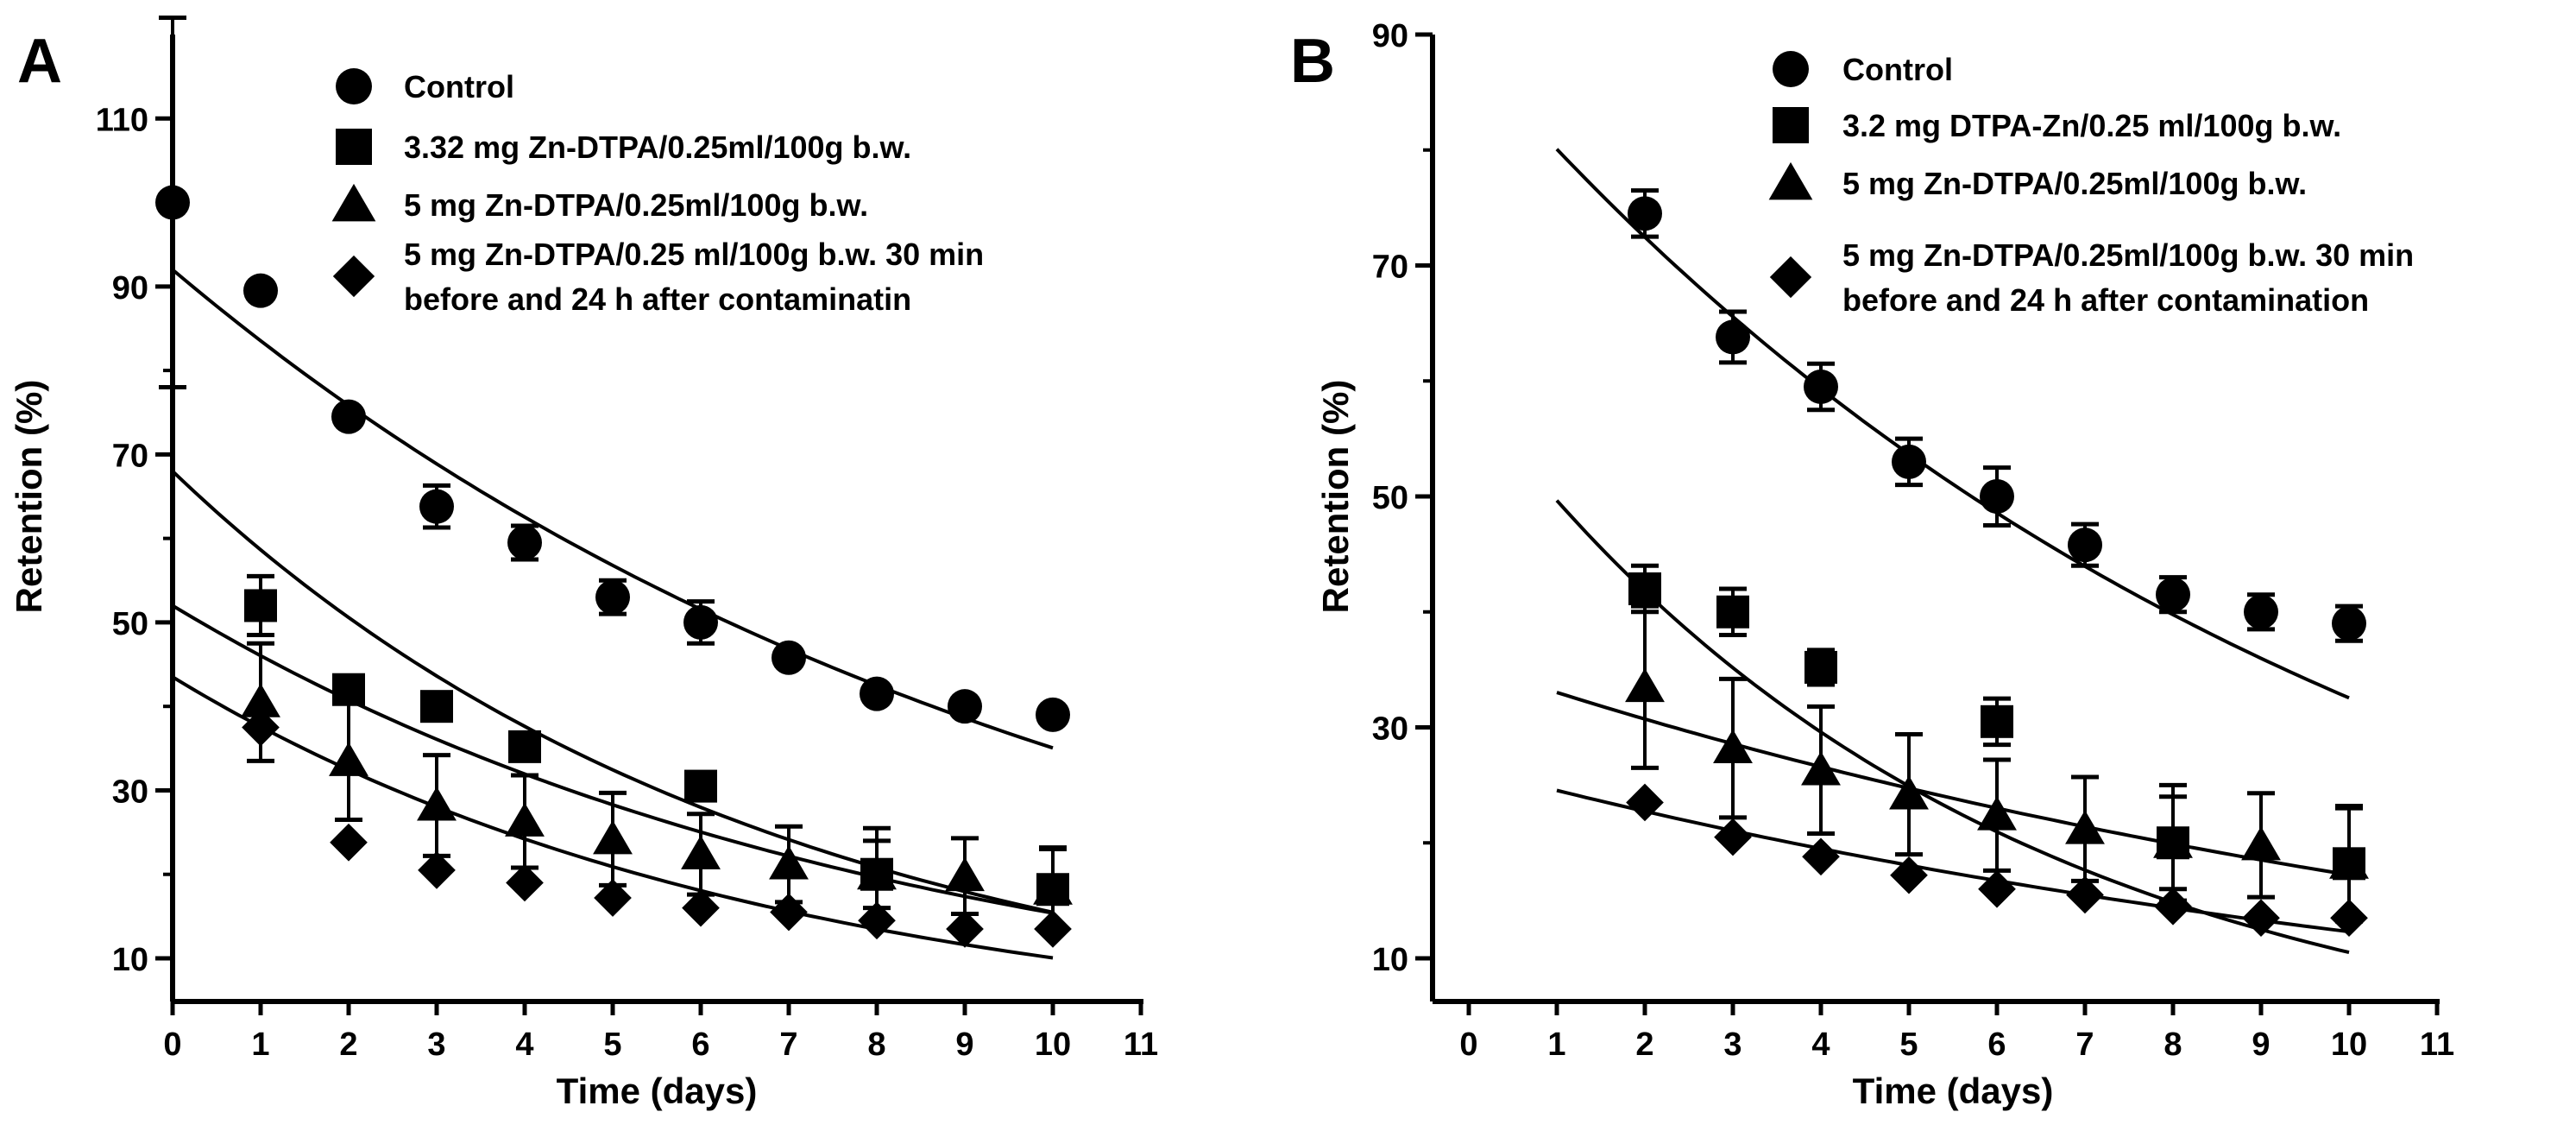 Image resolution: width=2576 pixels, height=1131 pixels. I want to click on x-tick-label-a: 8, so click(876, 1045).